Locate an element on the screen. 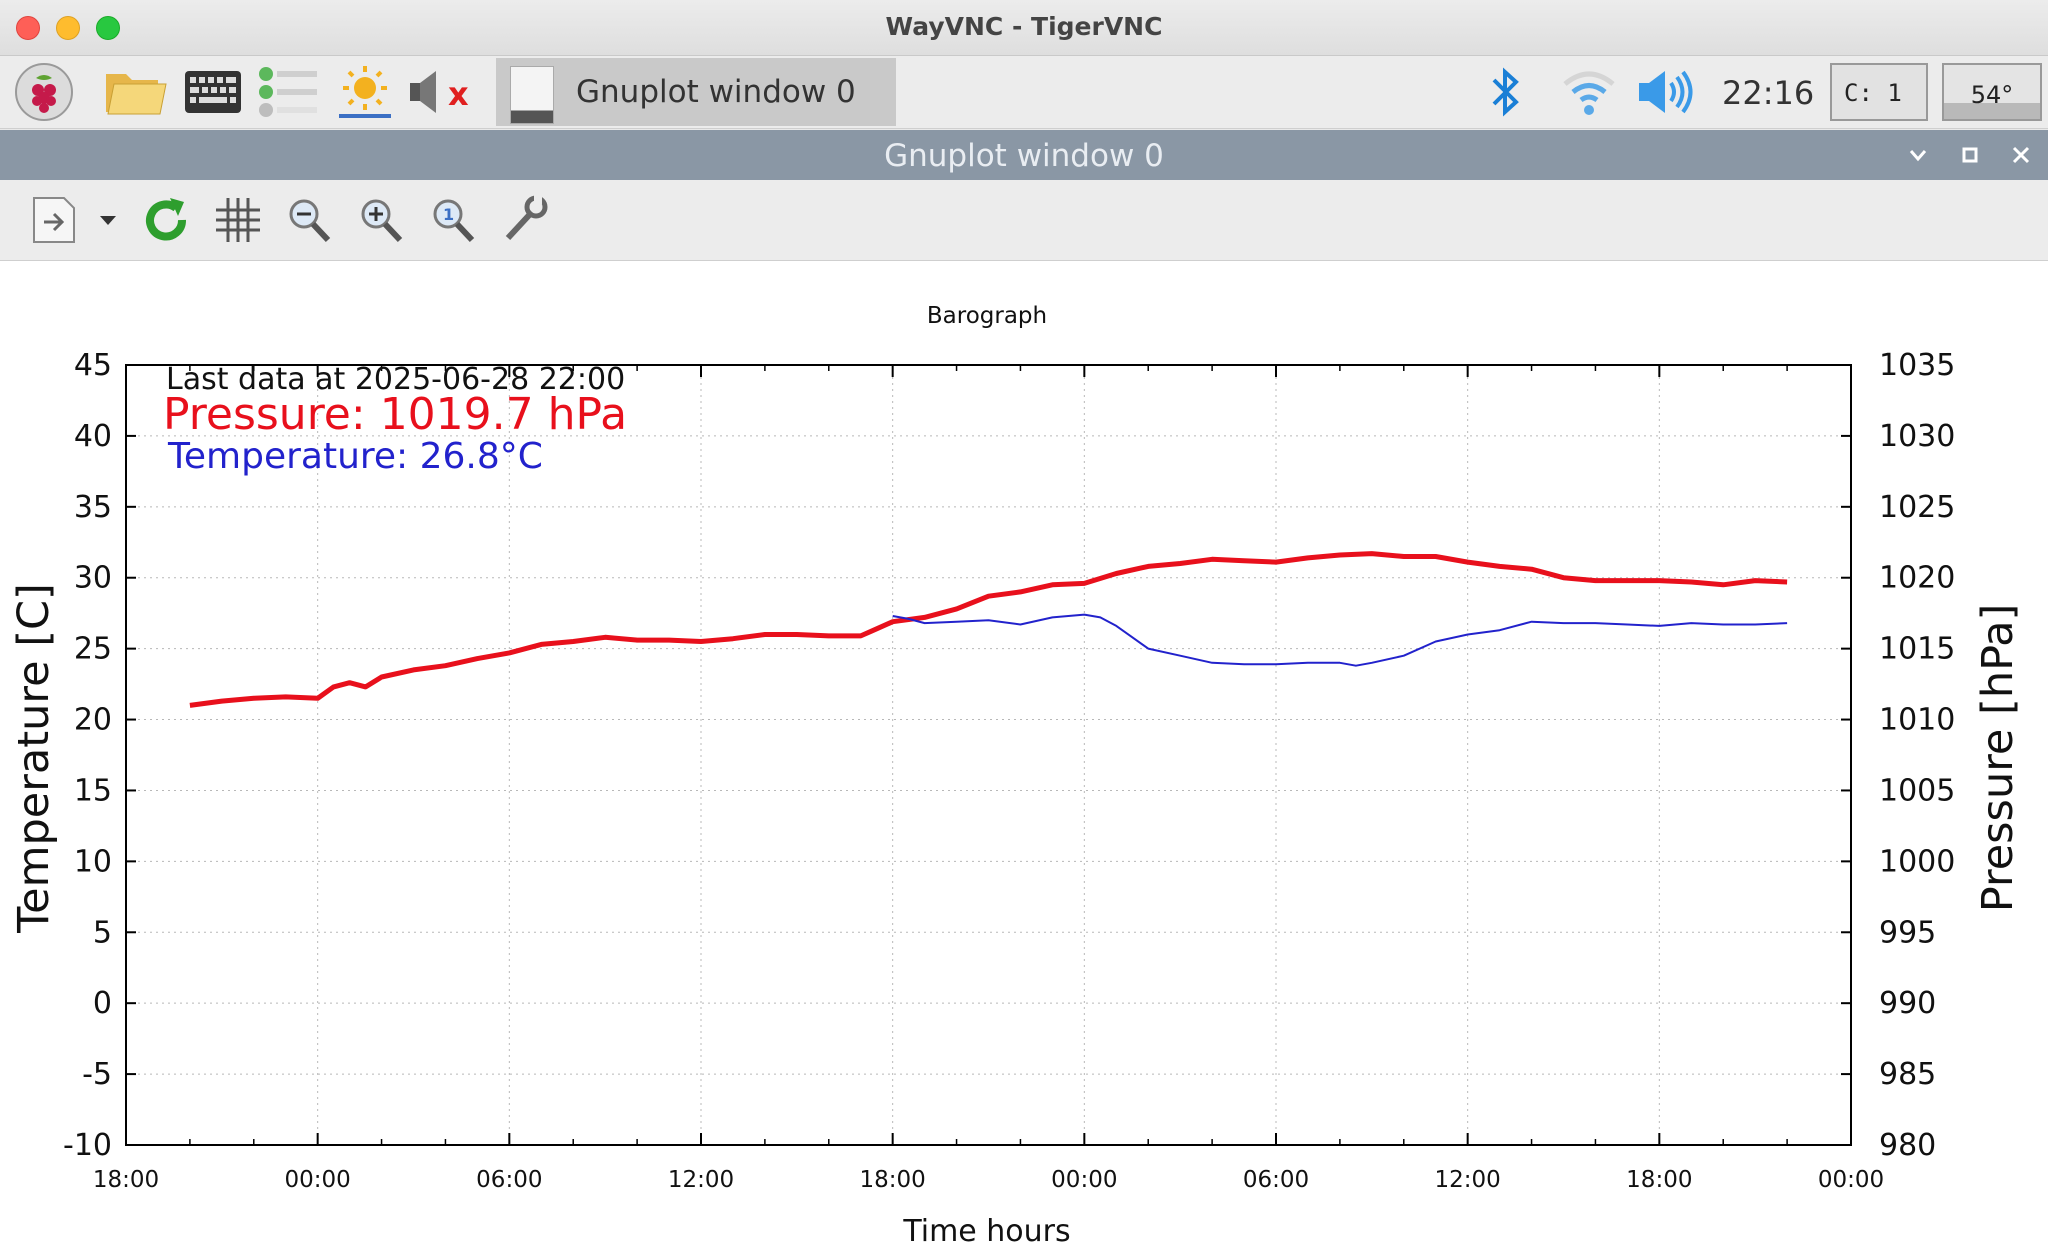  svg-text: x is located at coordinates (458, 94).